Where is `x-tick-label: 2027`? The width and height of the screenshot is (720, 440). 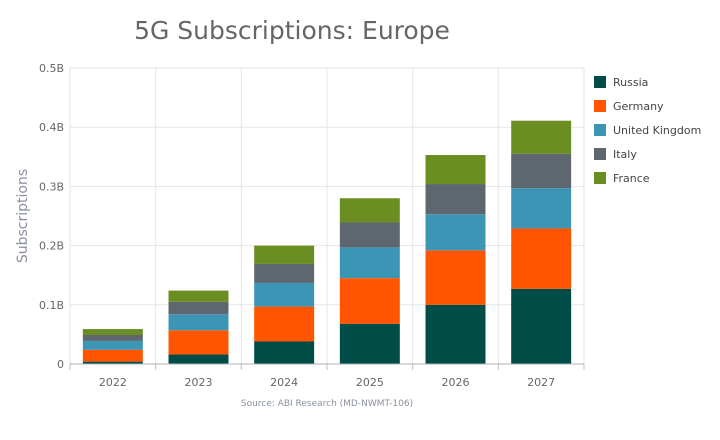
x-tick-label: 2027 is located at coordinates (541, 382).